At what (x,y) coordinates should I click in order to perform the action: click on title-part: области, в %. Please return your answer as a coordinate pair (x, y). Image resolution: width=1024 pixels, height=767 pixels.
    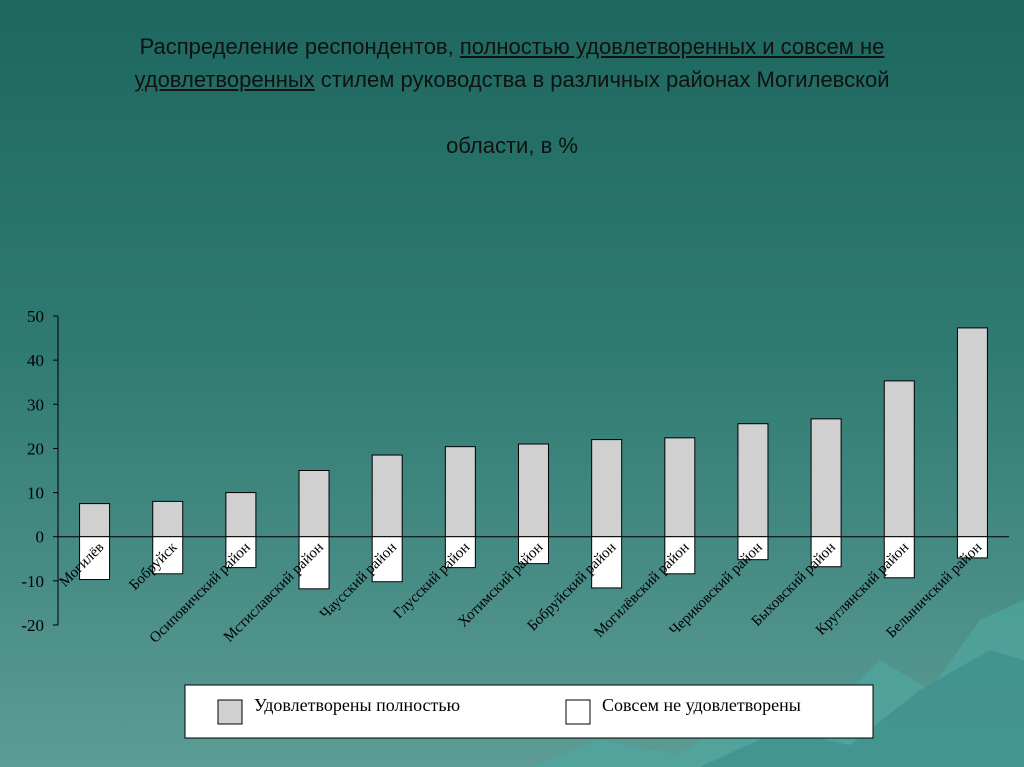
    Looking at the image, I should click on (512, 145).